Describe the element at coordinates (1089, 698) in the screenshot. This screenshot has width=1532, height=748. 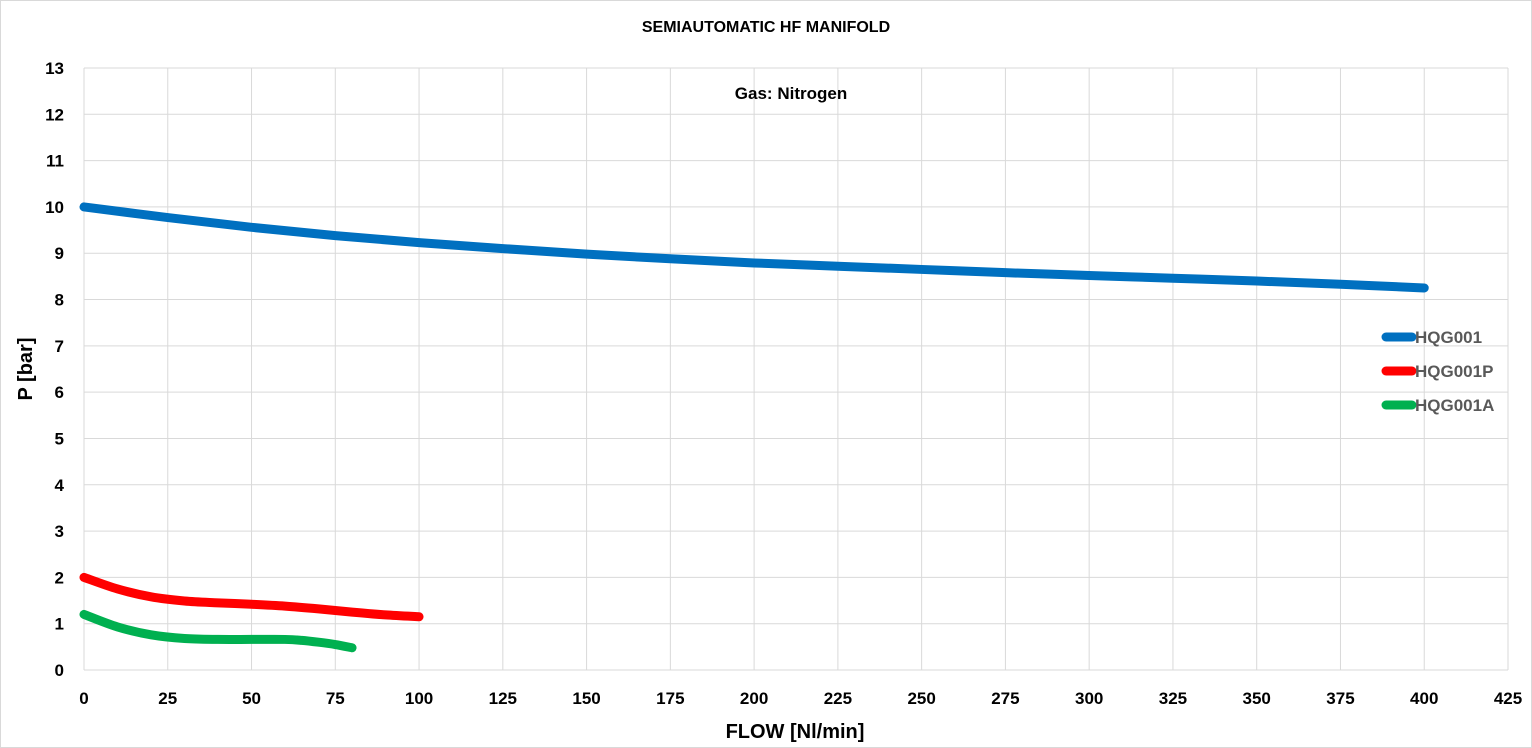
I see `x-tick-label: 300` at that location.